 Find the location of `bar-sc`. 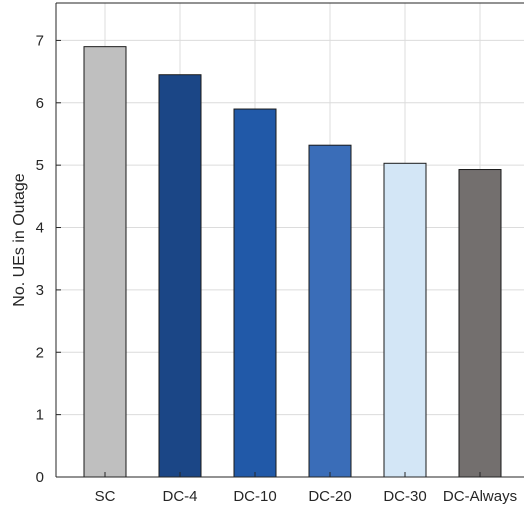

bar-sc is located at coordinates (105, 262).